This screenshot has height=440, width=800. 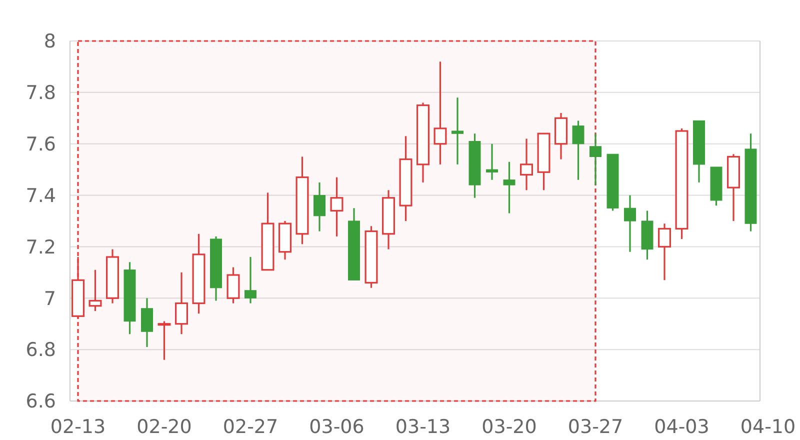 I want to click on y-tick-label: 8, so click(x=50, y=41).